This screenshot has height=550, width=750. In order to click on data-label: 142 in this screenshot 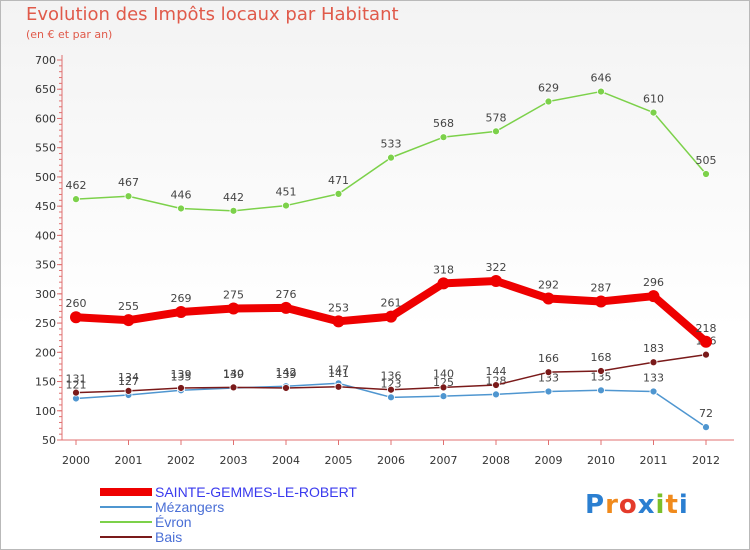, I will do `click(286, 372)`.